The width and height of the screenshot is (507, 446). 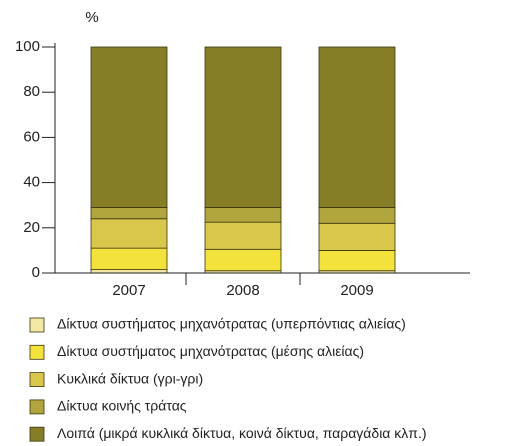 I want to click on y-axis-label: %, so click(x=91, y=17).